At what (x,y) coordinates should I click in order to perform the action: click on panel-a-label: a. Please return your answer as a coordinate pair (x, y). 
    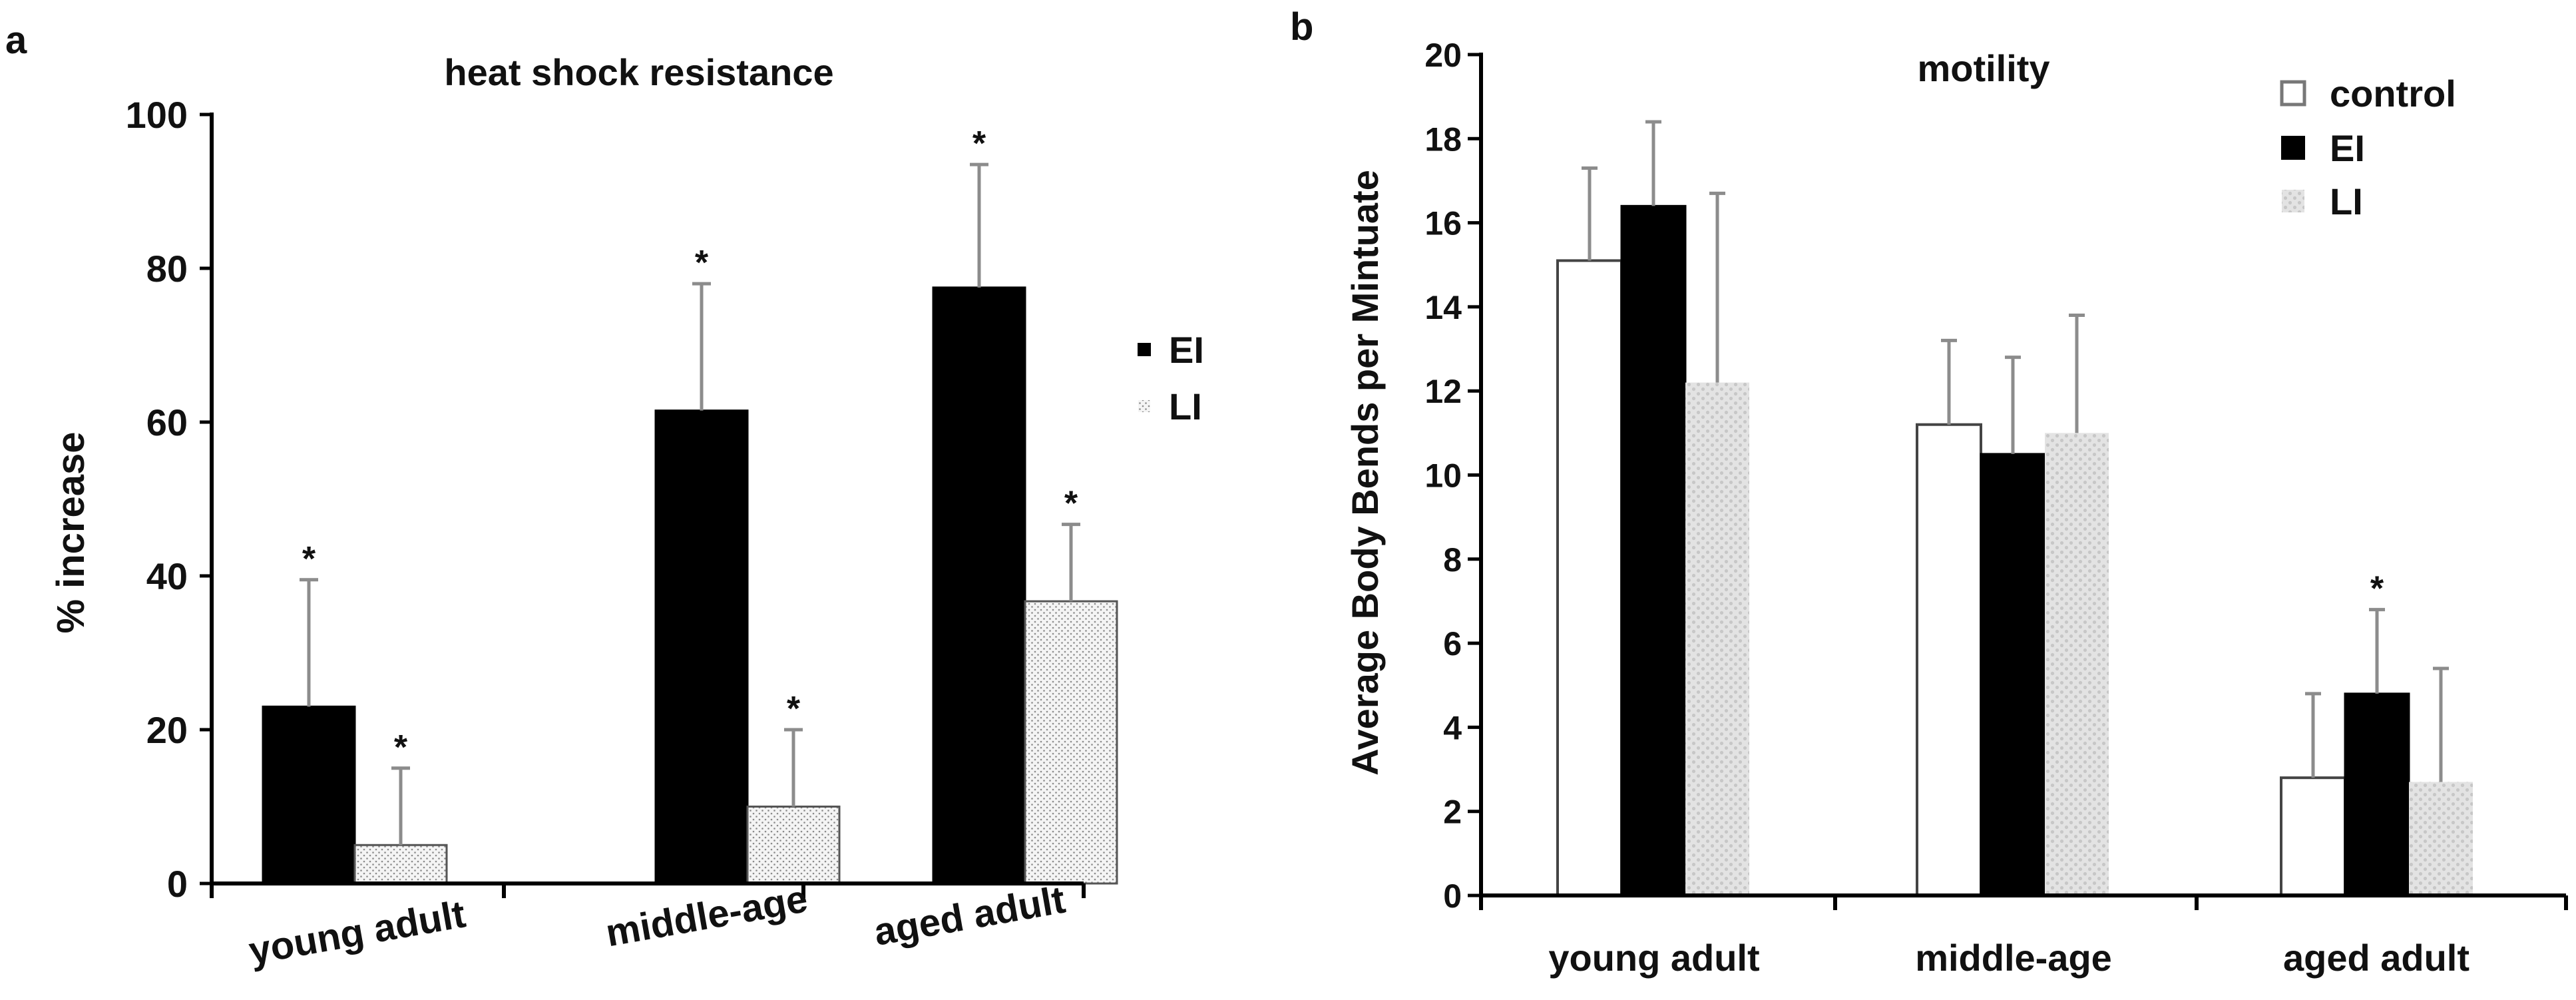
    Looking at the image, I should click on (16, 41).